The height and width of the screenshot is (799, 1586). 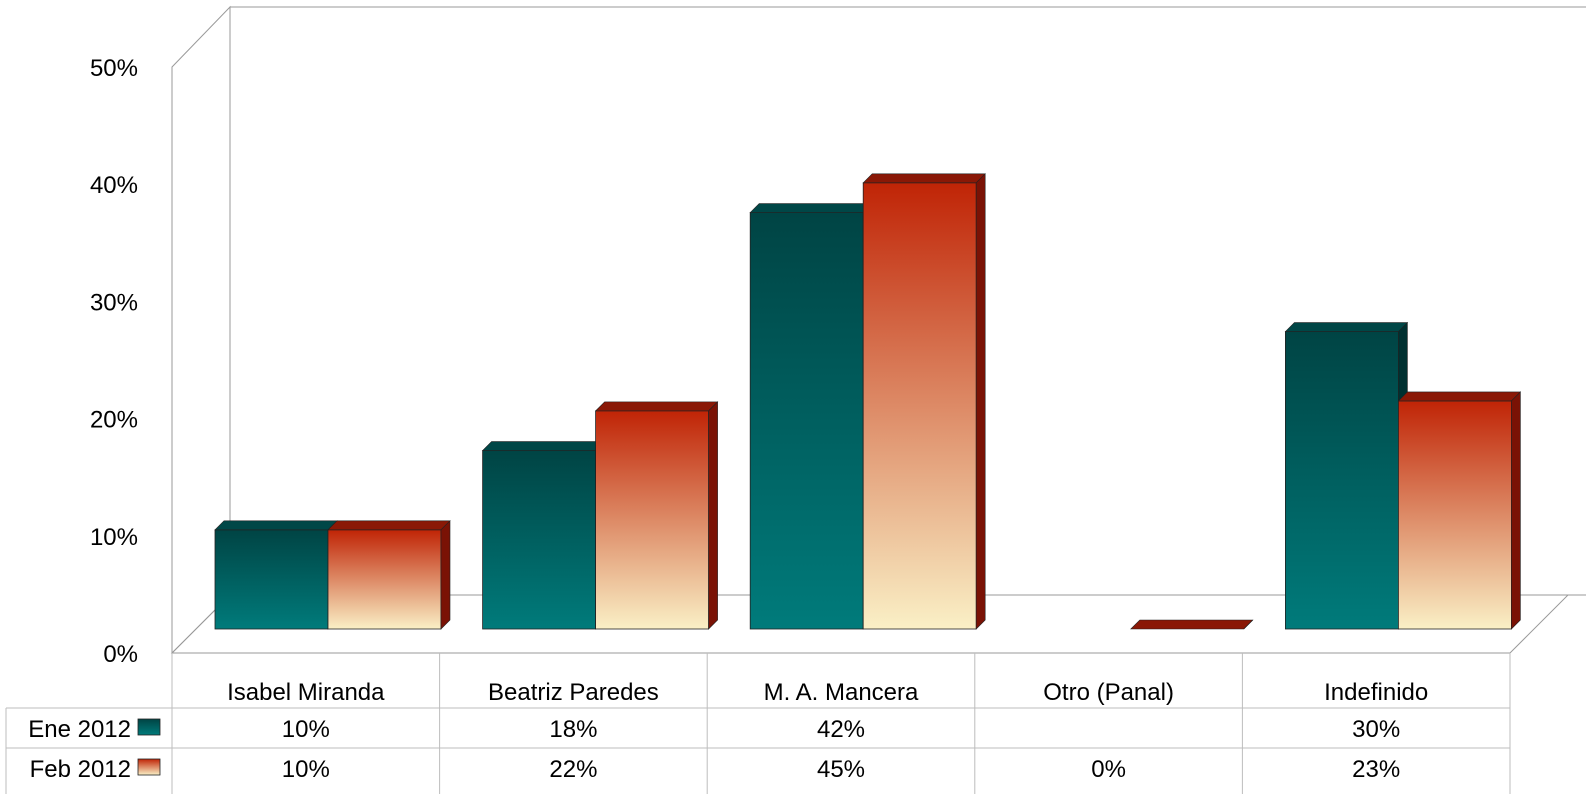 I want to click on category-label: Indefinido, so click(x=1376, y=692).